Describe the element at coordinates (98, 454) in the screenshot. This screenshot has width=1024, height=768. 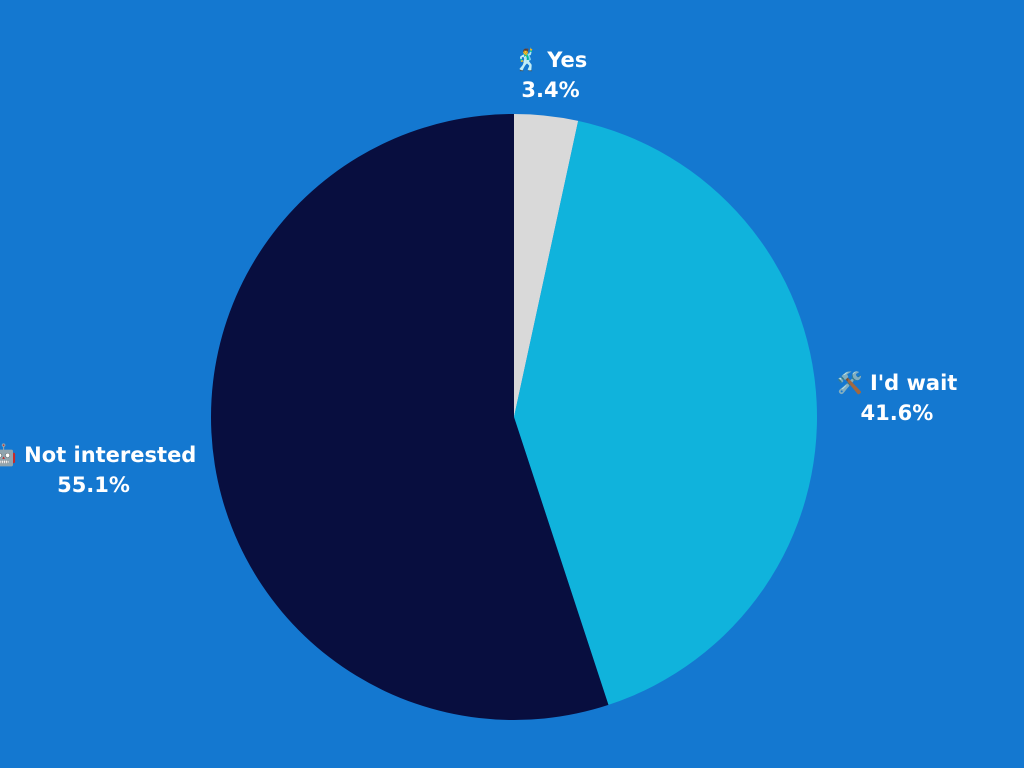
I see `slice-label: 🤖 Not interested` at that location.